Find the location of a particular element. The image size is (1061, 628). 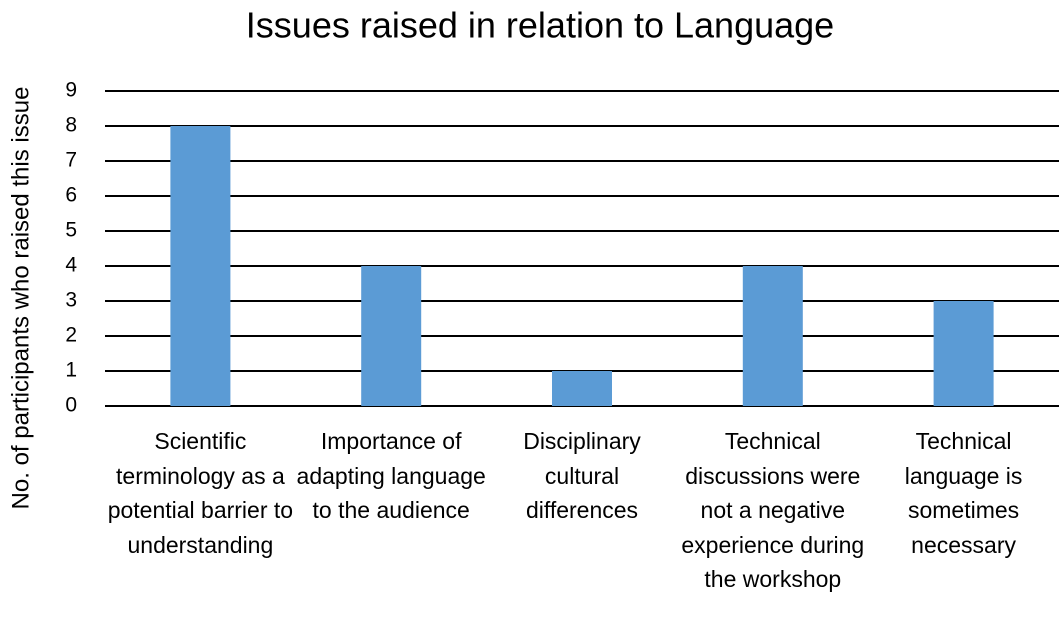

y-tick-label: 6 is located at coordinates (71, 195).